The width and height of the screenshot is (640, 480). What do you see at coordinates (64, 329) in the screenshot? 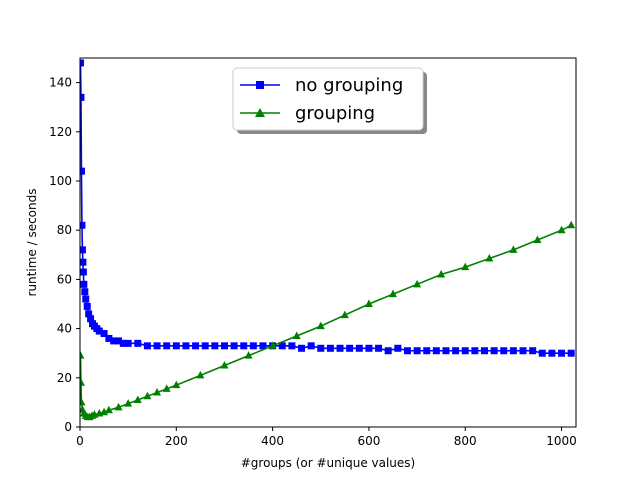
I see `y-tick-label: 40` at bounding box center [64, 329].